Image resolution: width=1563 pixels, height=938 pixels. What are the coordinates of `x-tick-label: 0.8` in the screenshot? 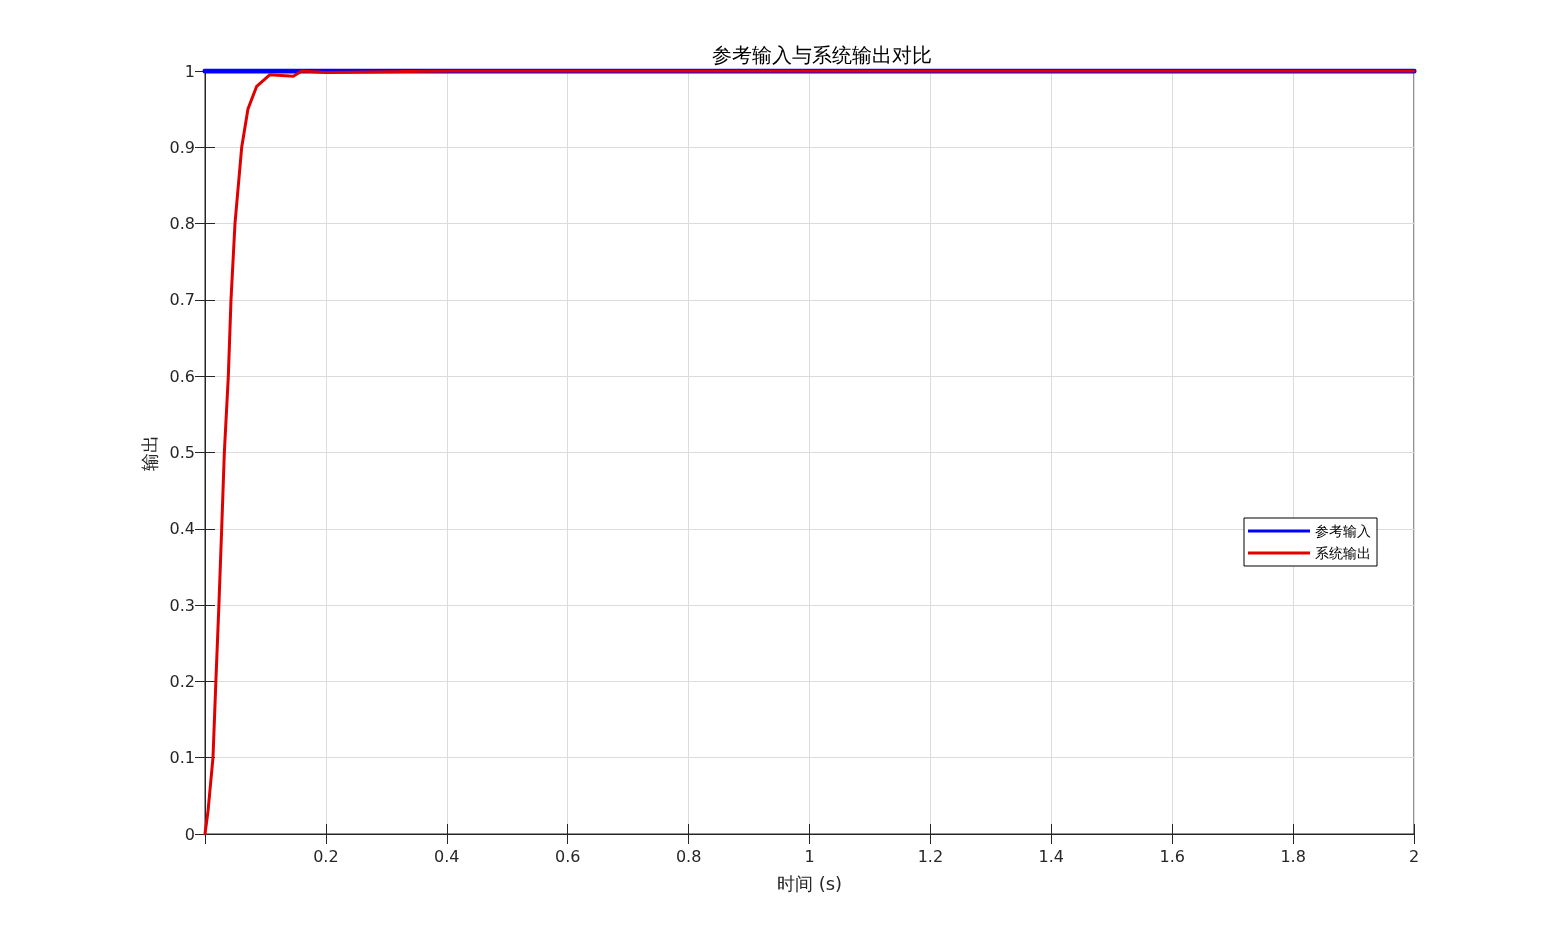 It's located at (688, 856).